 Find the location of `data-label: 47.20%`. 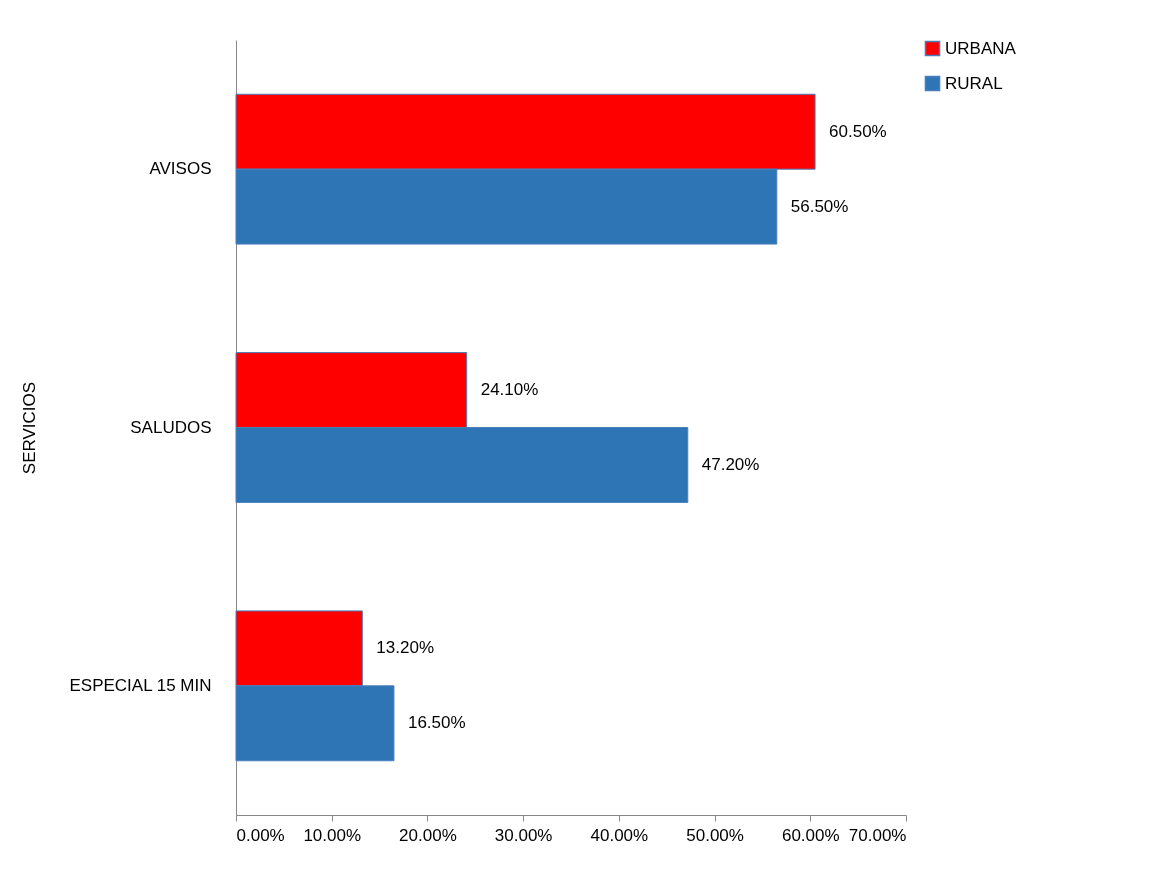

data-label: 47.20% is located at coordinates (730, 464).